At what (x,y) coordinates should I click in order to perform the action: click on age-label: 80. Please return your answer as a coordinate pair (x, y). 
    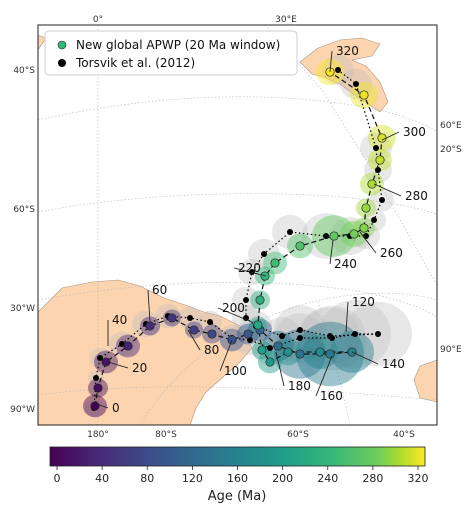
    Looking at the image, I should click on (211, 350).